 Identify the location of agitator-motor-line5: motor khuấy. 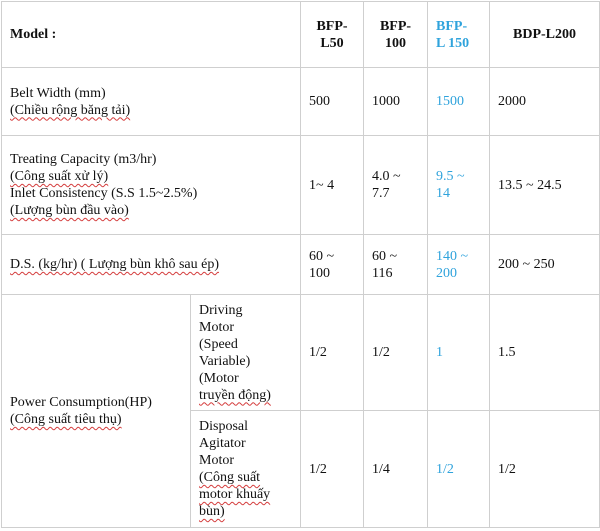
(235, 494).